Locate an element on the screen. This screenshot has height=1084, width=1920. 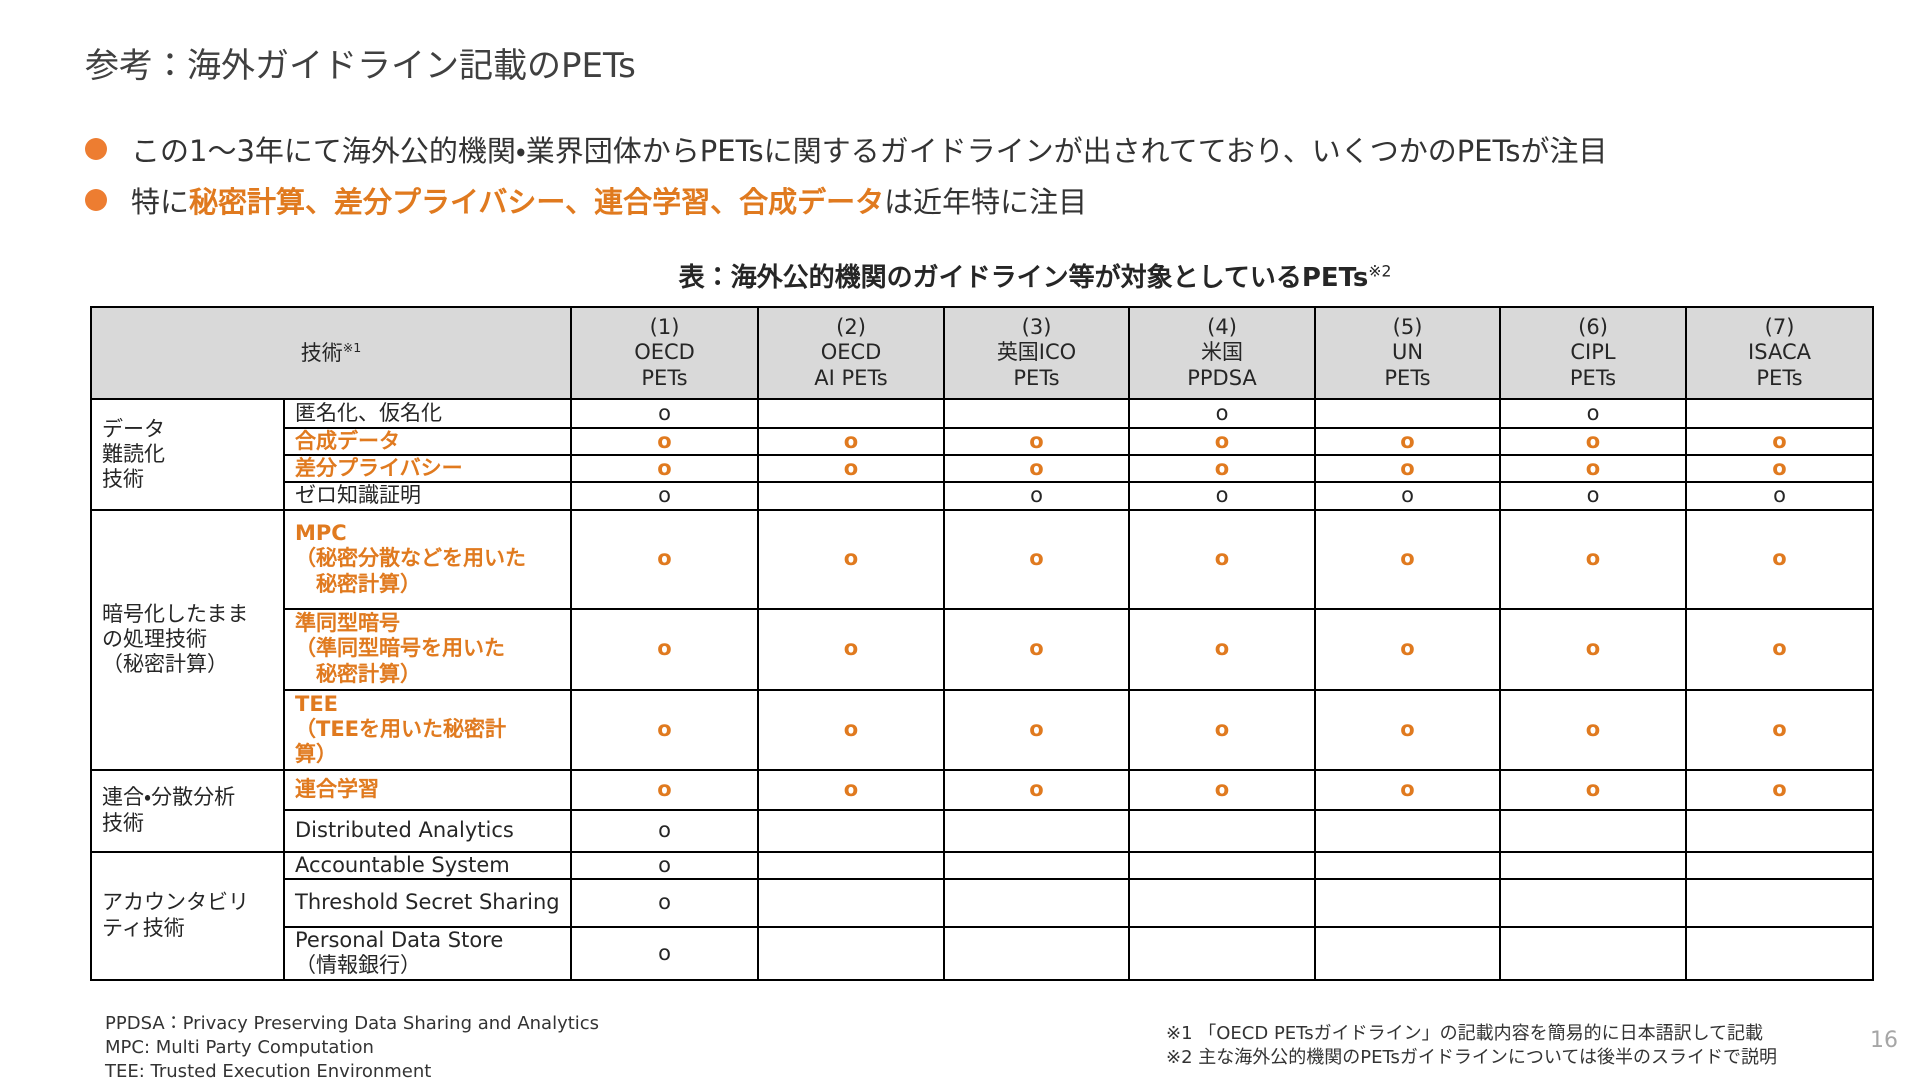
bullet: 特に 秘密計算、差分プライバシー、連合学習、合成データ は近年特に注目 is located at coordinates (586, 200).